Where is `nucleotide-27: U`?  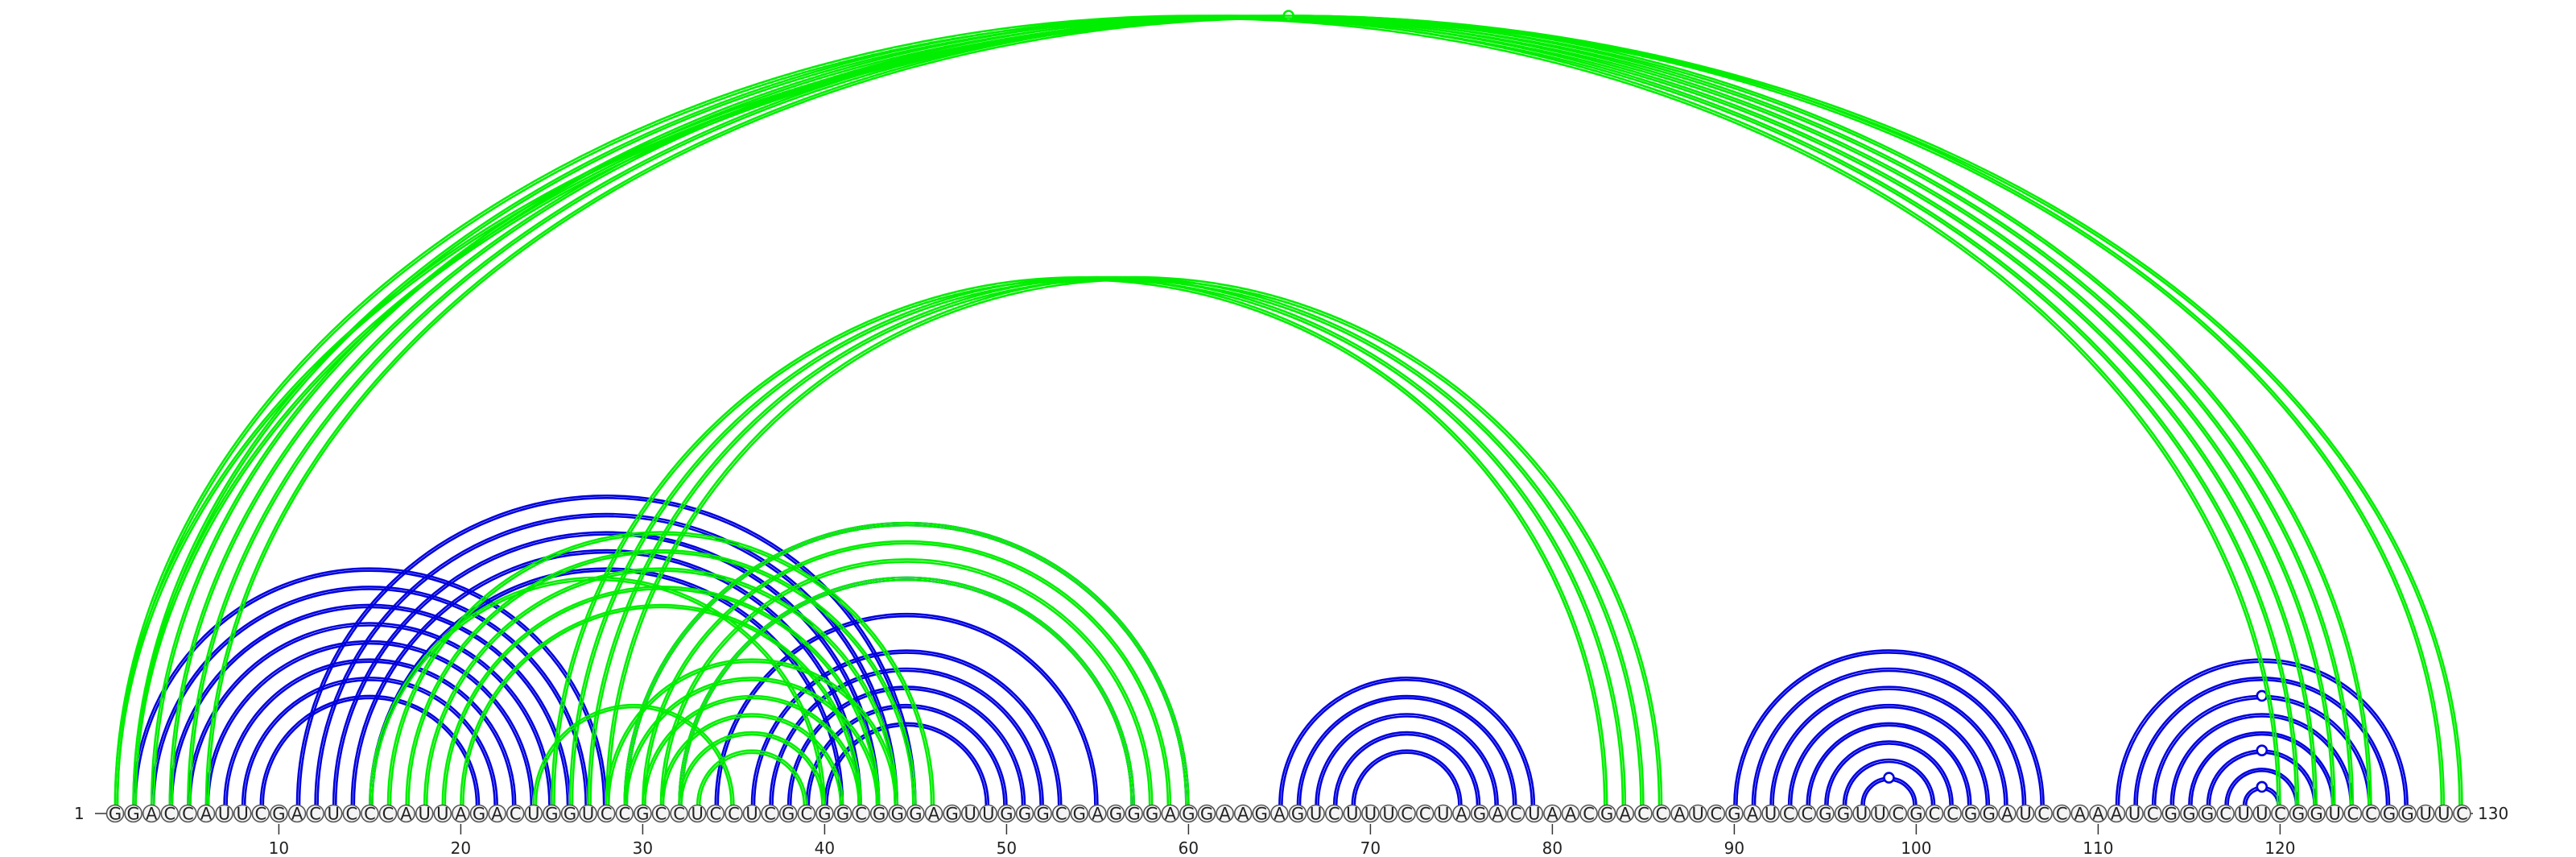 nucleotide-27: U is located at coordinates (588, 814).